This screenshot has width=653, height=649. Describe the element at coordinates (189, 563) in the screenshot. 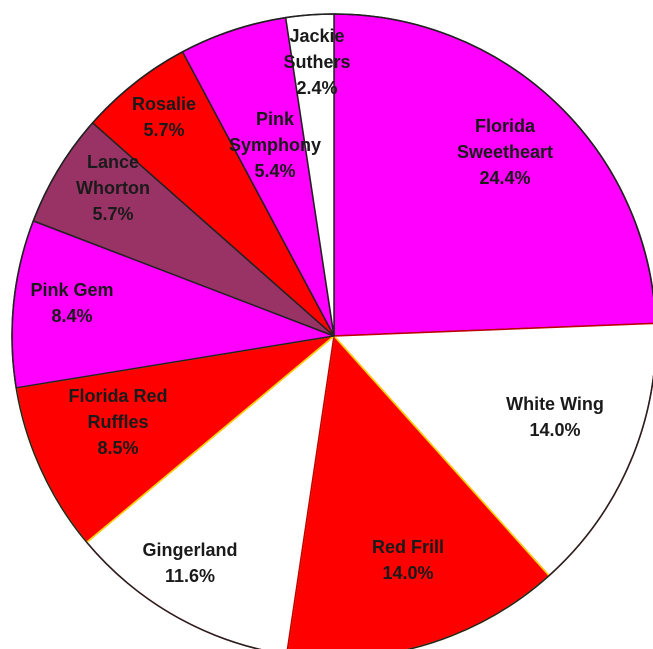

I see `slice-label-gingerland: Gingerland 11.6%` at that location.